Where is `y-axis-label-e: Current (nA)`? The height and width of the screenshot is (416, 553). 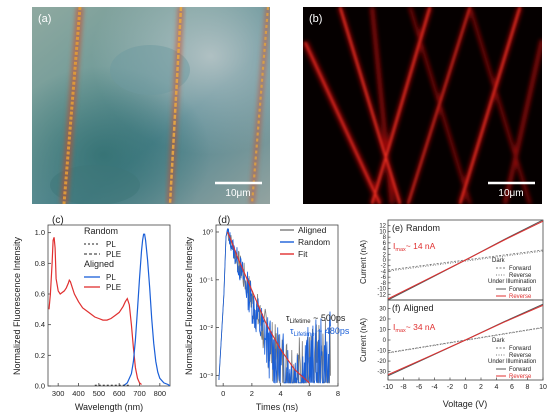 y-axis-label-e: Current (nA) is located at coordinates (363, 262).